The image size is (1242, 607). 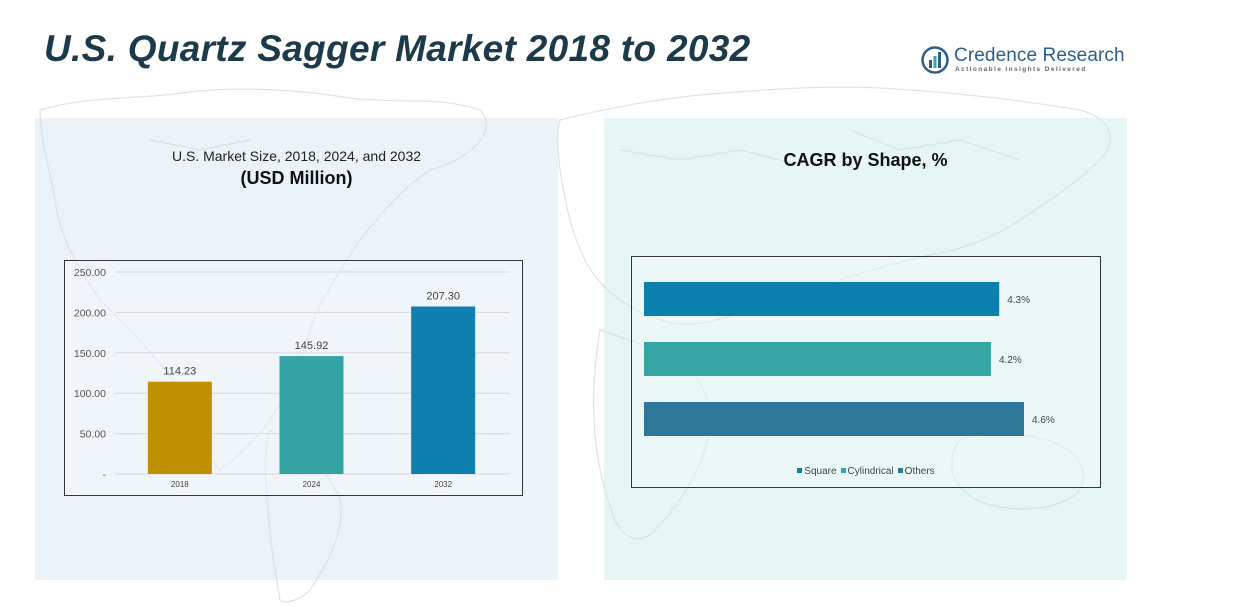 I want to click on page-title: U.S. Quartz Sagger Market 2018 to 2032, so click(x=397, y=48).